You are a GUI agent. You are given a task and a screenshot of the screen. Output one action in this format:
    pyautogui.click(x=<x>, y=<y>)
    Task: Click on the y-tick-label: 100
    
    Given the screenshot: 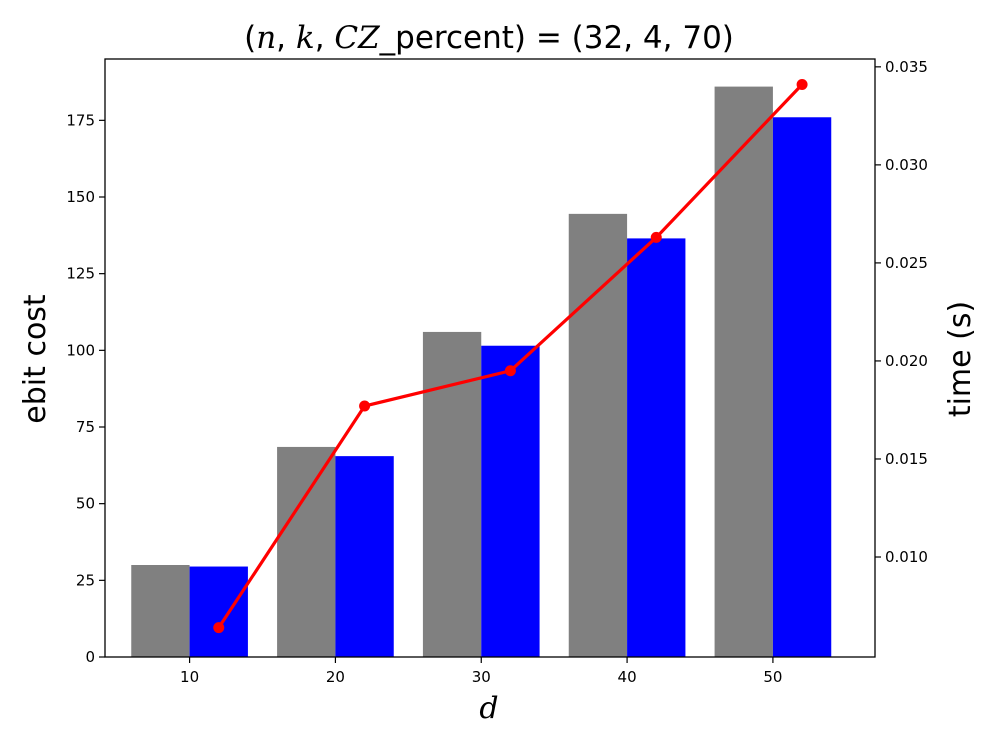 What is the action you would take?
    pyautogui.click(x=80, y=350)
    